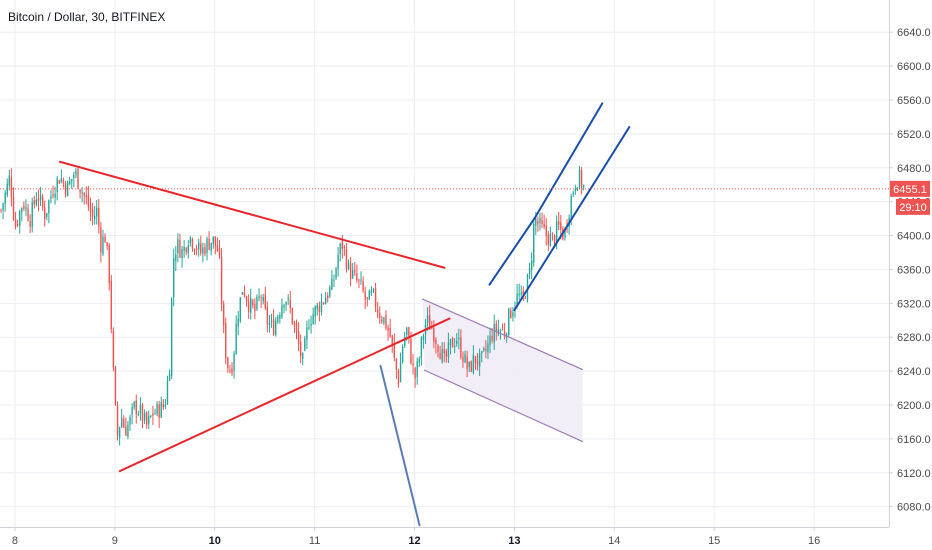 Image resolution: width=932 pixels, height=550 pixels. I want to click on x-tick-label: 15, so click(714, 541).